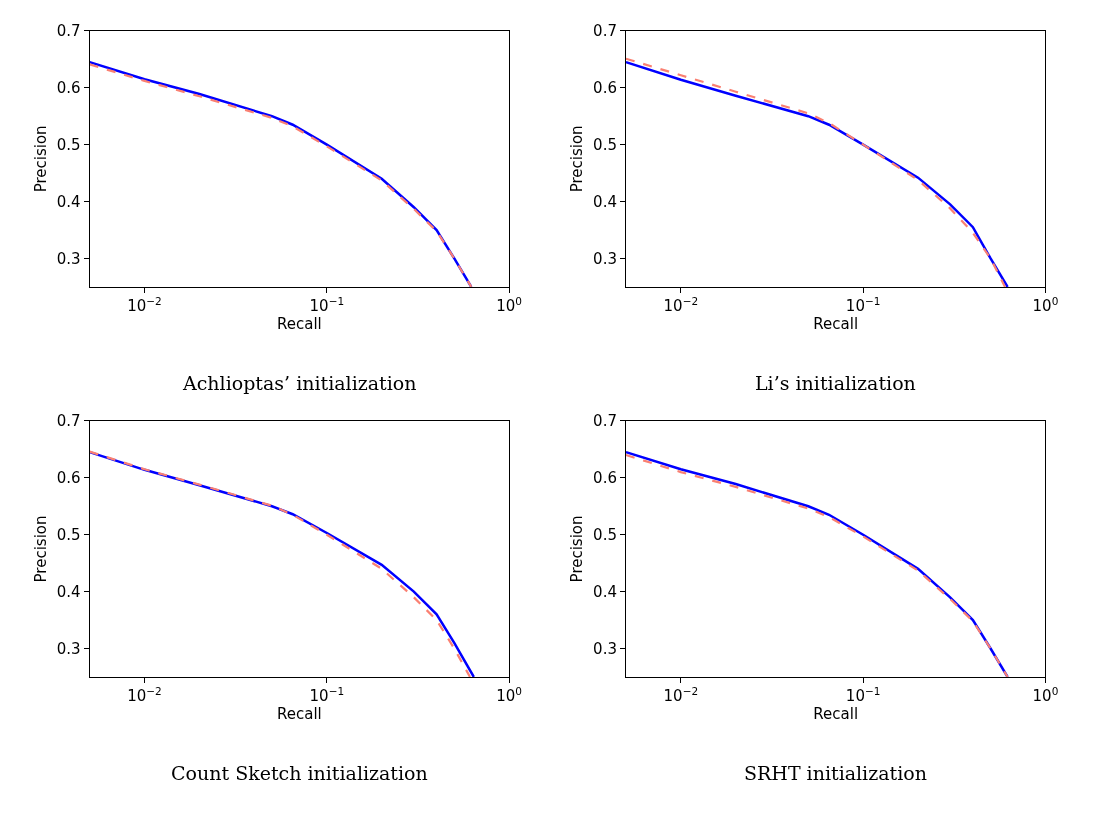 The height and width of the screenshot is (817, 1097). Describe the element at coordinates (835, 773) in the screenshot. I see `text: SRHT initialization` at that location.